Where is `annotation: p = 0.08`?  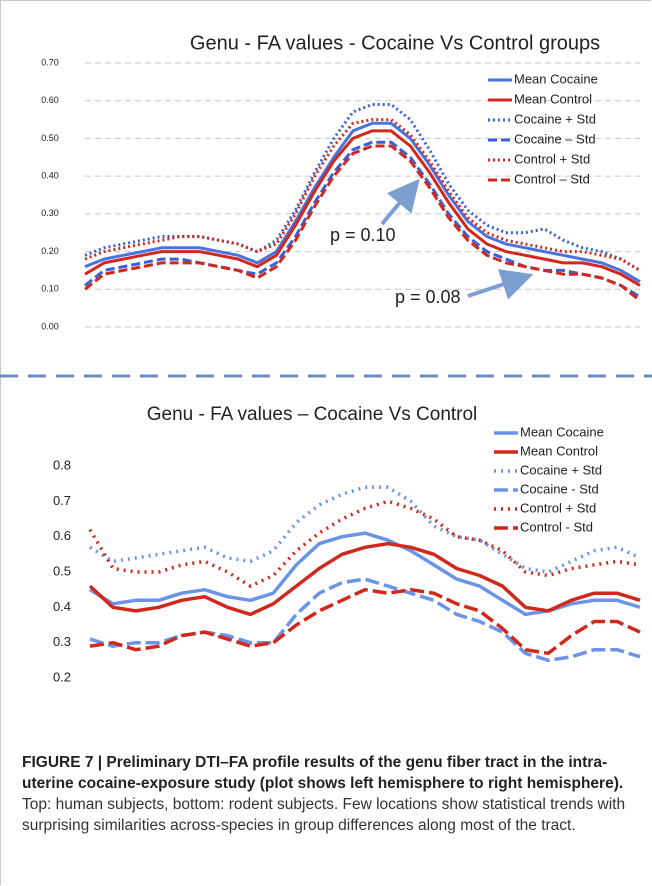
annotation: p = 0.08 is located at coordinates (428, 297).